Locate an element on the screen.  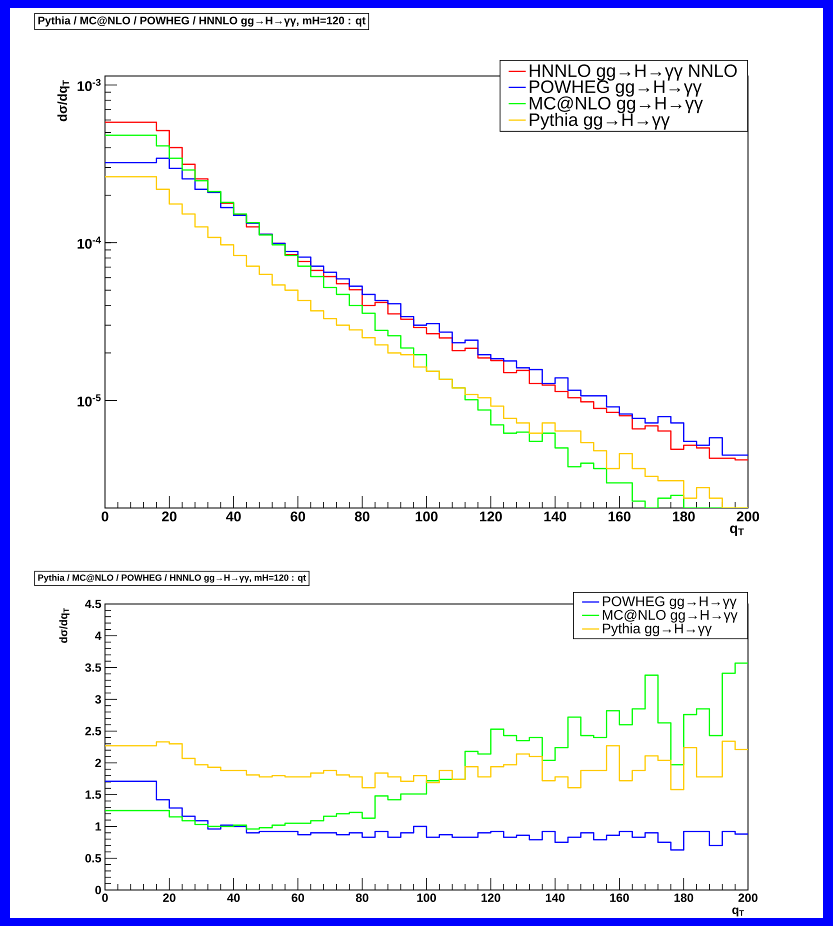
y-tick-label: 10$^{-4}$ is located at coordinates (89, 242).